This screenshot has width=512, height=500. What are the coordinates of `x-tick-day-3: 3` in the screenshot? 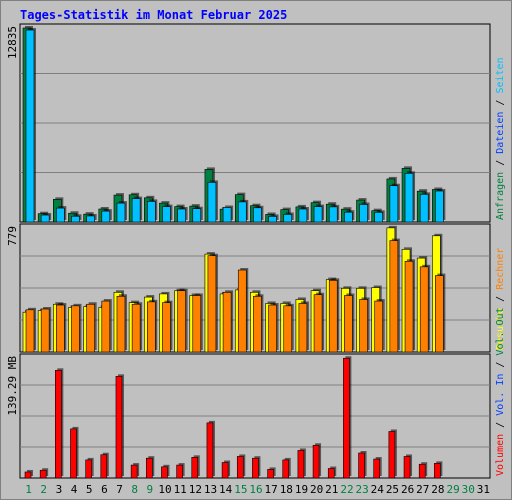 It's located at (59, 489).